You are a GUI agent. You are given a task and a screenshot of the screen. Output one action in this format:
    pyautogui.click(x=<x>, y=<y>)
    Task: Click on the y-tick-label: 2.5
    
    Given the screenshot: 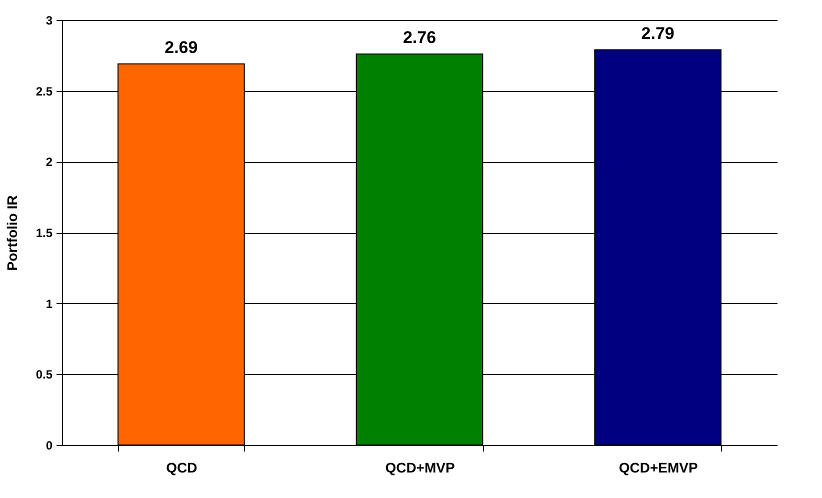 What is the action you would take?
    pyautogui.click(x=44, y=91)
    